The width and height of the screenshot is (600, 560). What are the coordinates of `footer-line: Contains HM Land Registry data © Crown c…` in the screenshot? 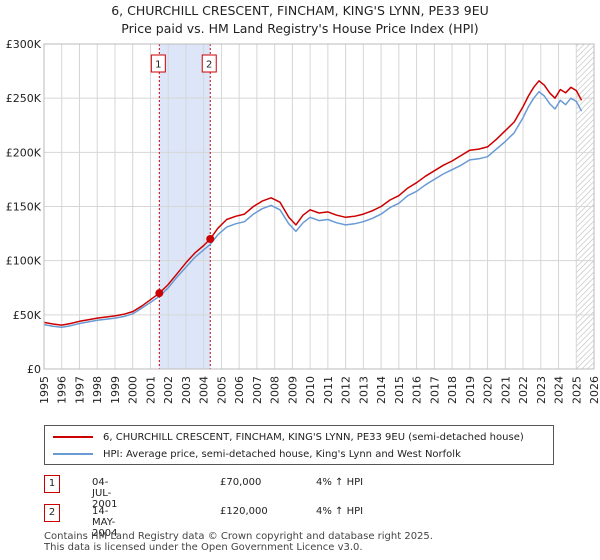 It's located at (238, 536).